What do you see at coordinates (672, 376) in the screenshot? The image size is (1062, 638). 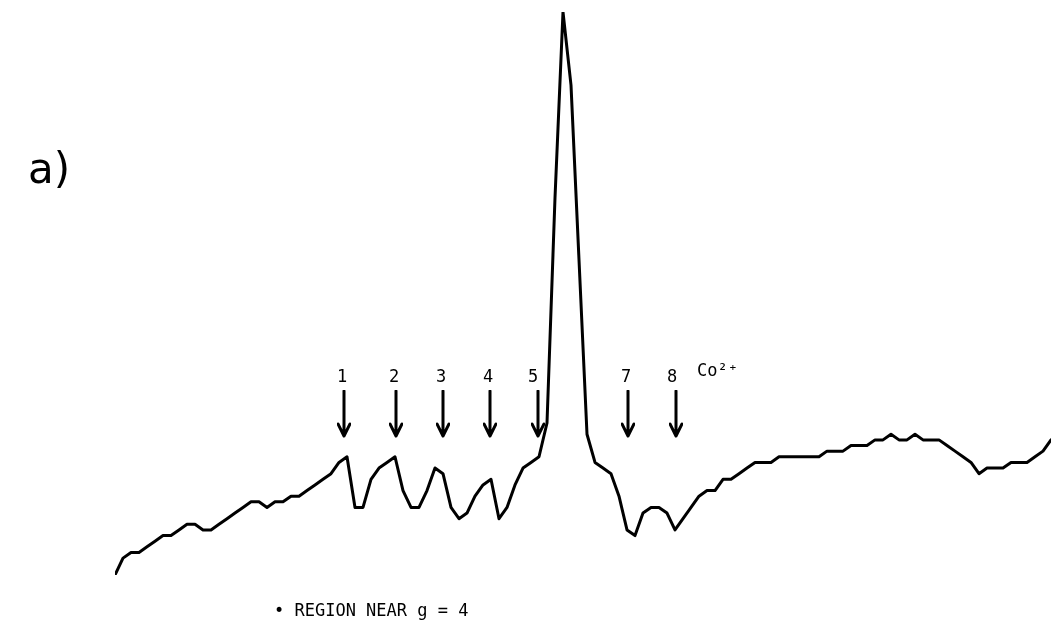 I see `annotation: 8` at bounding box center [672, 376].